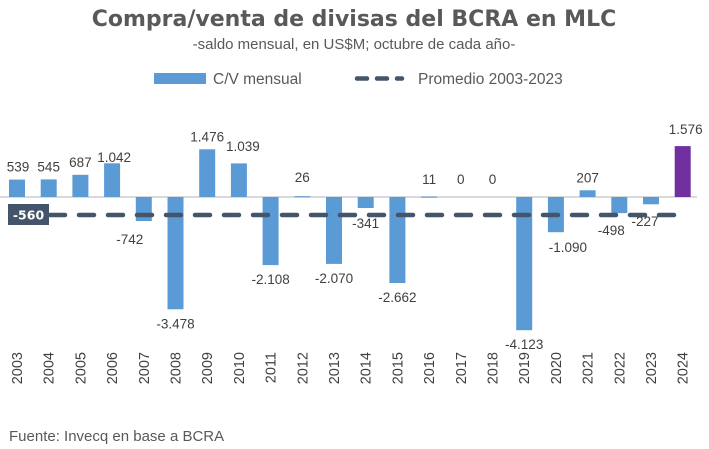 The height and width of the screenshot is (449, 709). Describe the element at coordinates (238, 180) in the screenshot. I see `bar-2010` at that location.